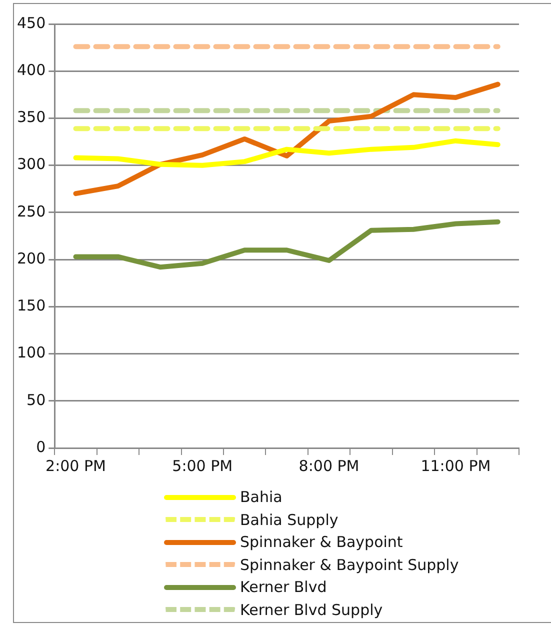 Image resolution: width=551 pixels, height=626 pixels. I want to click on y-tick-label: 300, so click(31, 164).